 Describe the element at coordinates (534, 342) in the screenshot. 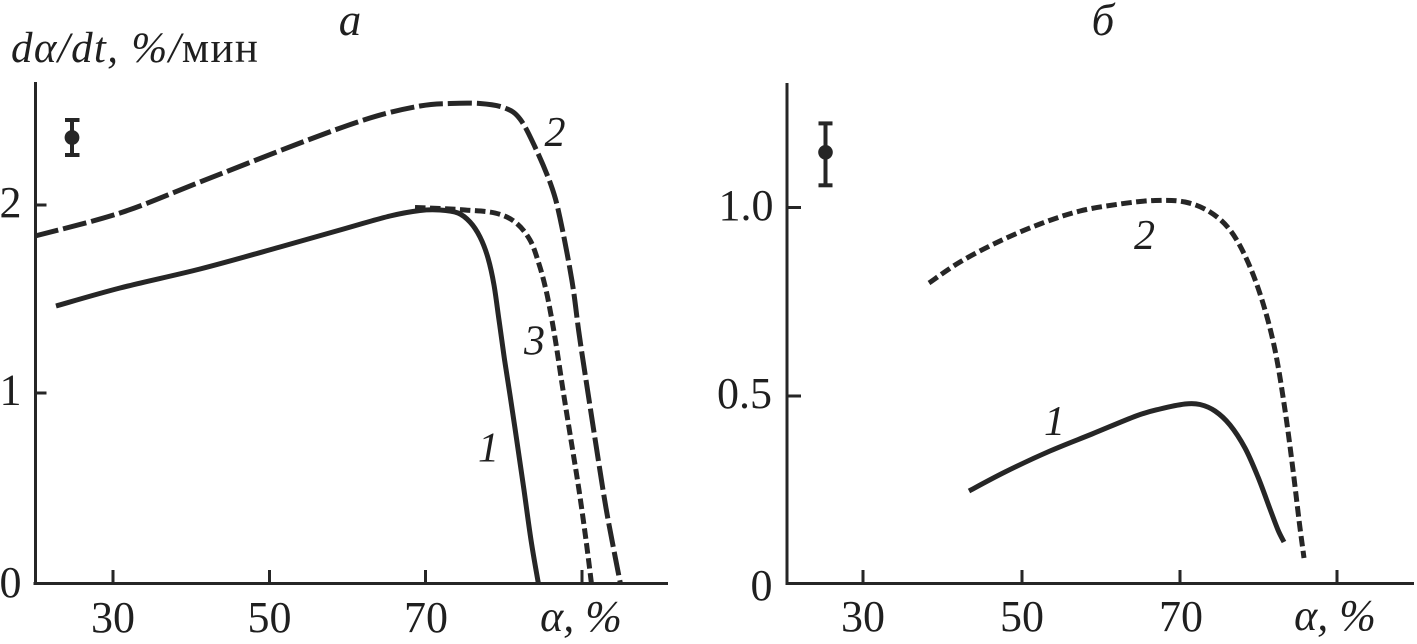

I see `svg-text: 3` at that location.